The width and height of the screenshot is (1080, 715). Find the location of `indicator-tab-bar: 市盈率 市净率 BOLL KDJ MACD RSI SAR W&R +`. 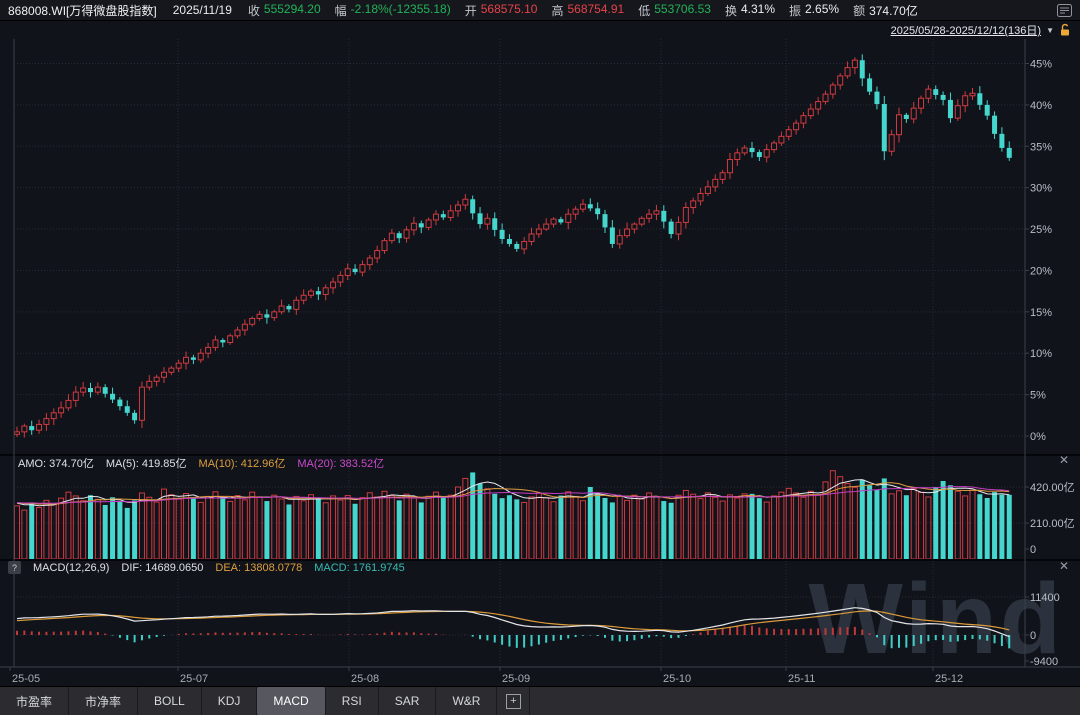

indicator-tab-bar: 市盈率 市净率 BOLL KDJ MACD RSI SAR W&R + is located at coordinates (540, 700).